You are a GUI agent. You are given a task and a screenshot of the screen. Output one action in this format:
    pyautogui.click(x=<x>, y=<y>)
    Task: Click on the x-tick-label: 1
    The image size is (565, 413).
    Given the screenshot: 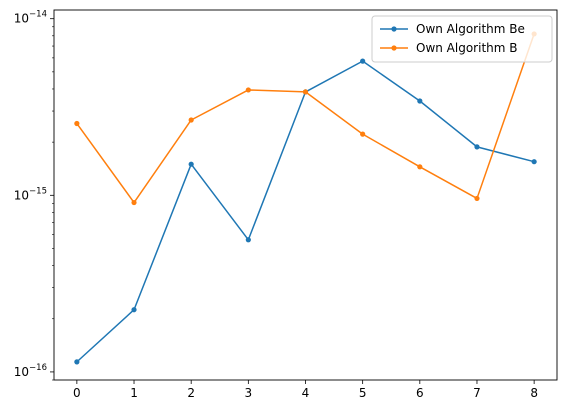 What is the action you would take?
    pyautogui.click(x=134, y=393)
    